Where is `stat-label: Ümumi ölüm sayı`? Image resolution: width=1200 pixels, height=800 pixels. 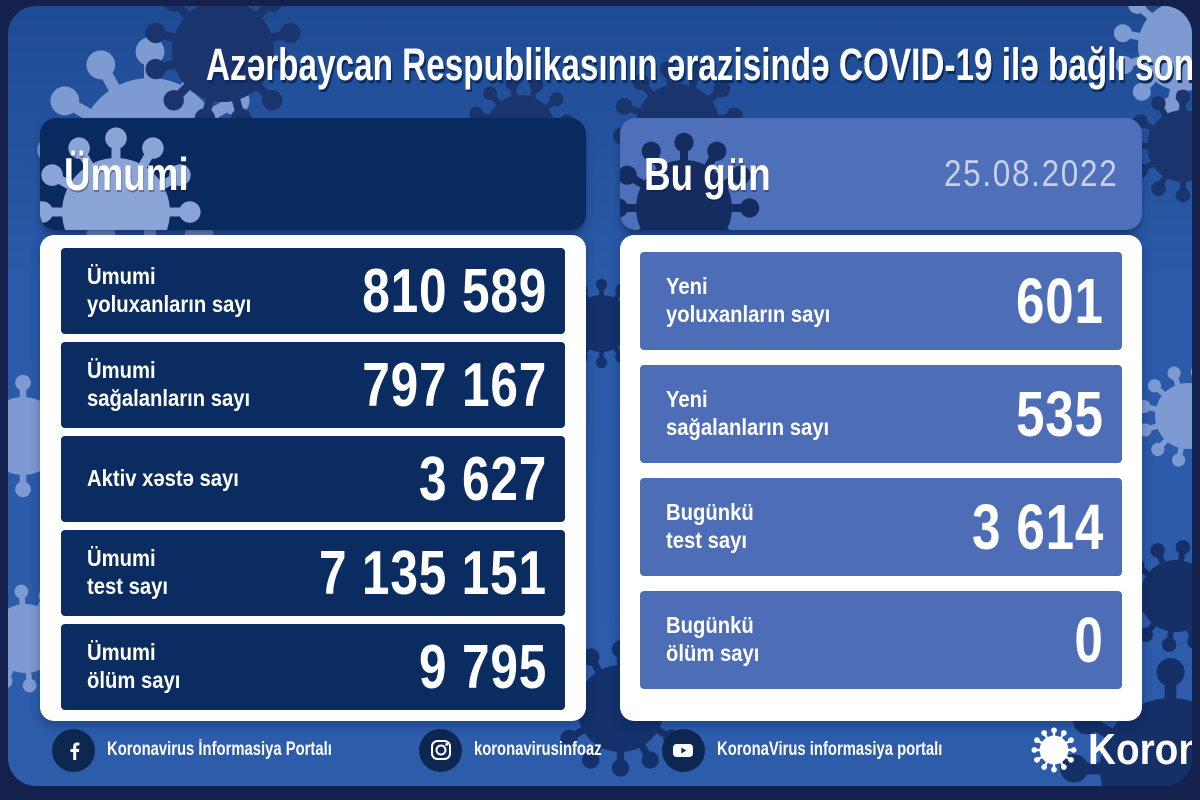 stat-label: Ümumi ölüm sayı is located at coordinates (134, 666).